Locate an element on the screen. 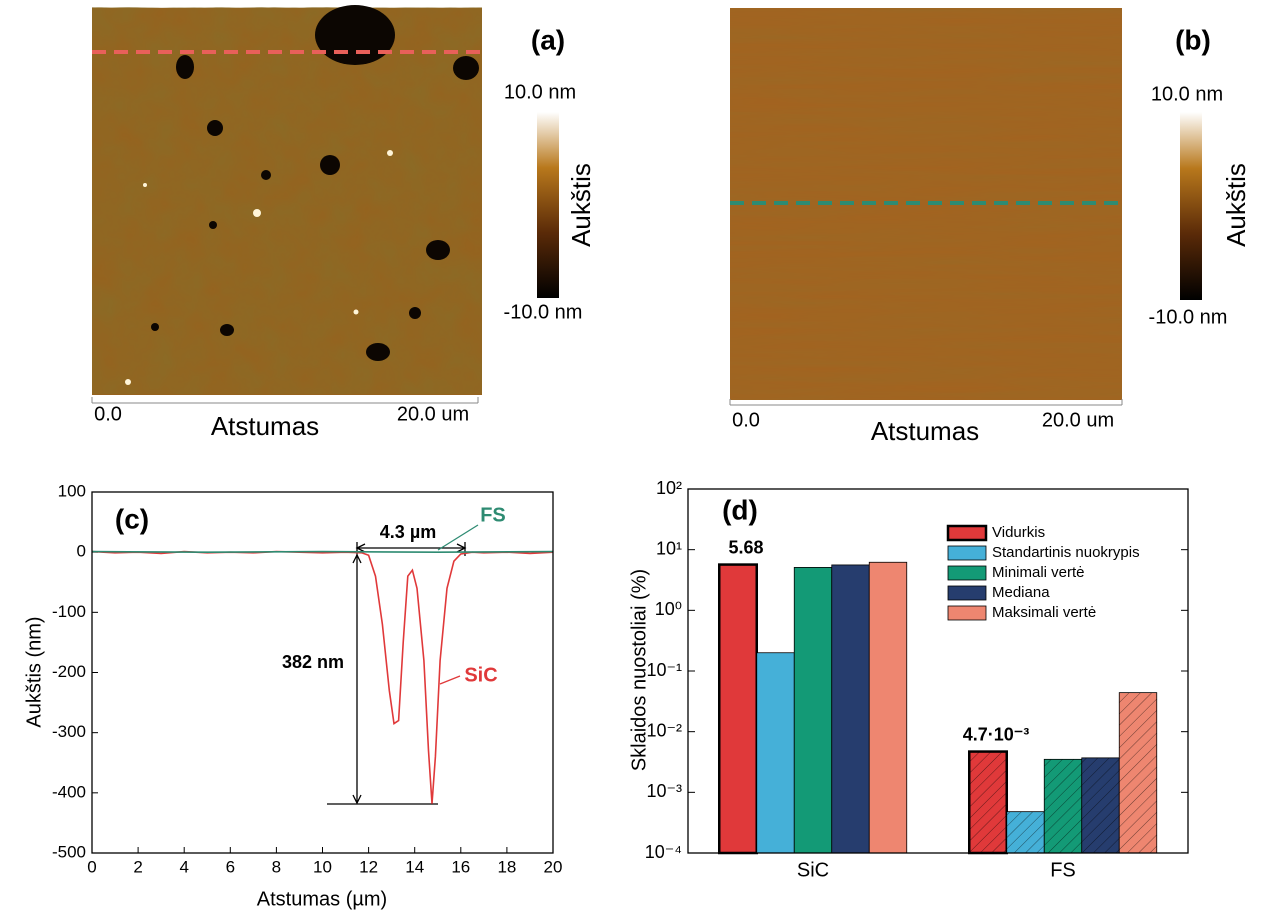 Image resolution: width=1263 pixels, height=914 pixels. panel-label: (b) is located at coordinates (1193, 39).